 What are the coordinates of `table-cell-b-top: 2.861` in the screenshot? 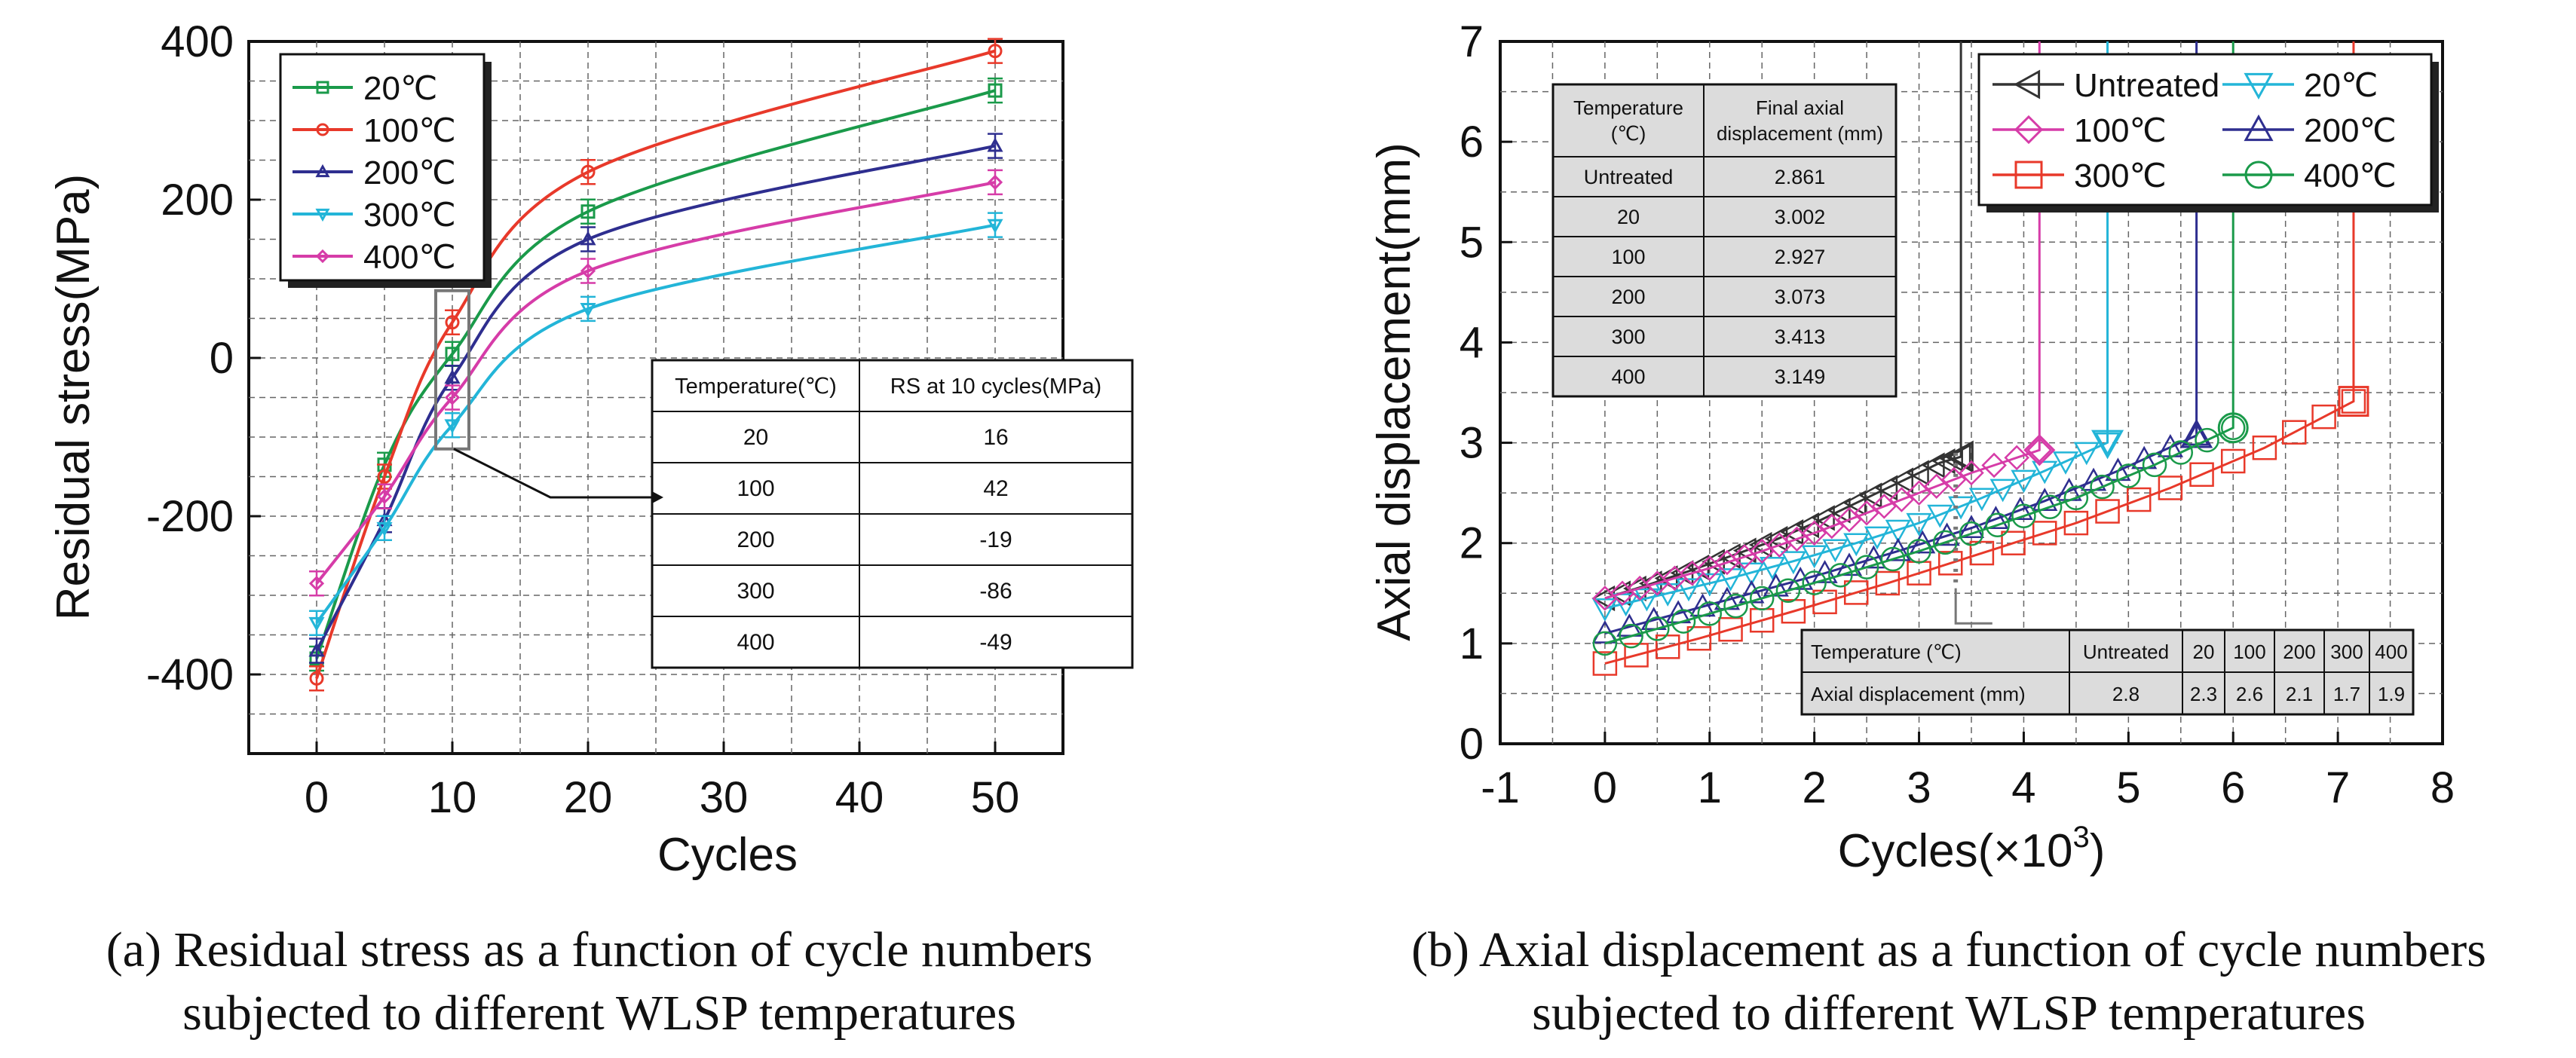 It's located at (1800, 177).